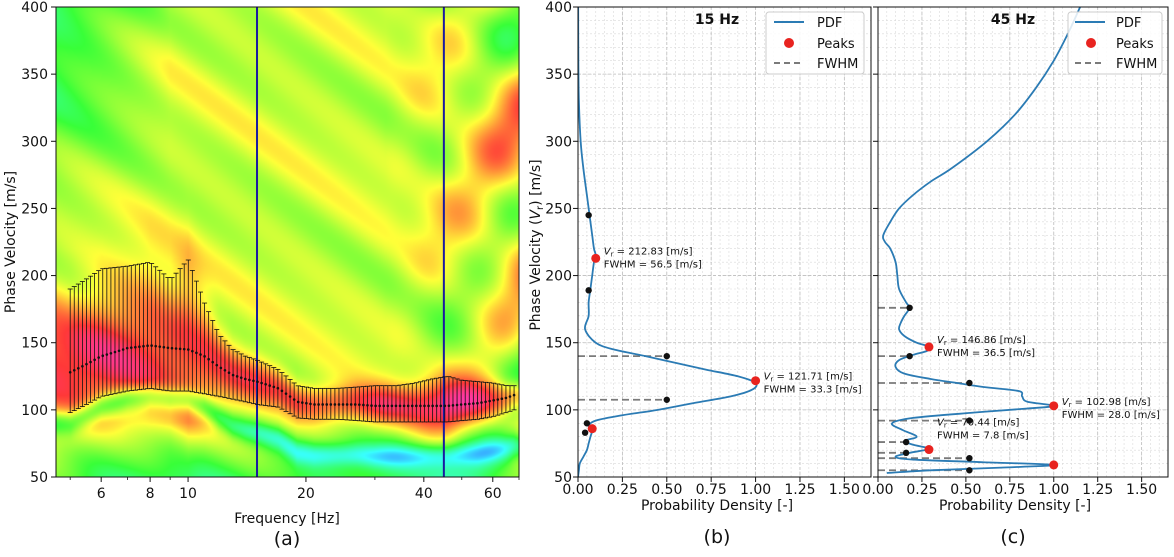  What do you see at coordinates (755, 490) in the screenshot?
I see `x-tick-label: 1.00` at bounding box center [755, 490].